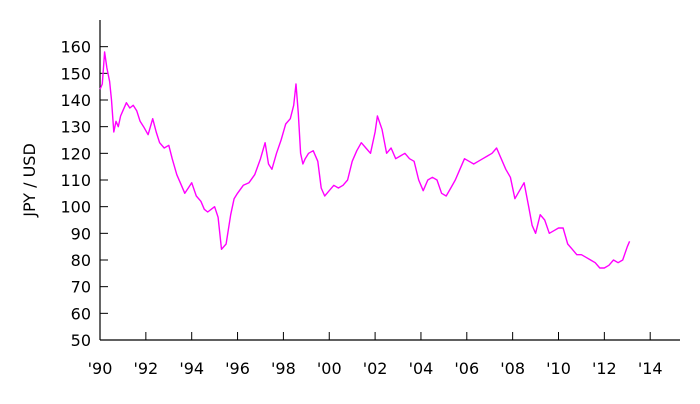 The image size is (700, 404). What do you see at coordinates (329, 368) in the screenshot?
I see `x-tick-label: '00` at bounding box center [329, 368].